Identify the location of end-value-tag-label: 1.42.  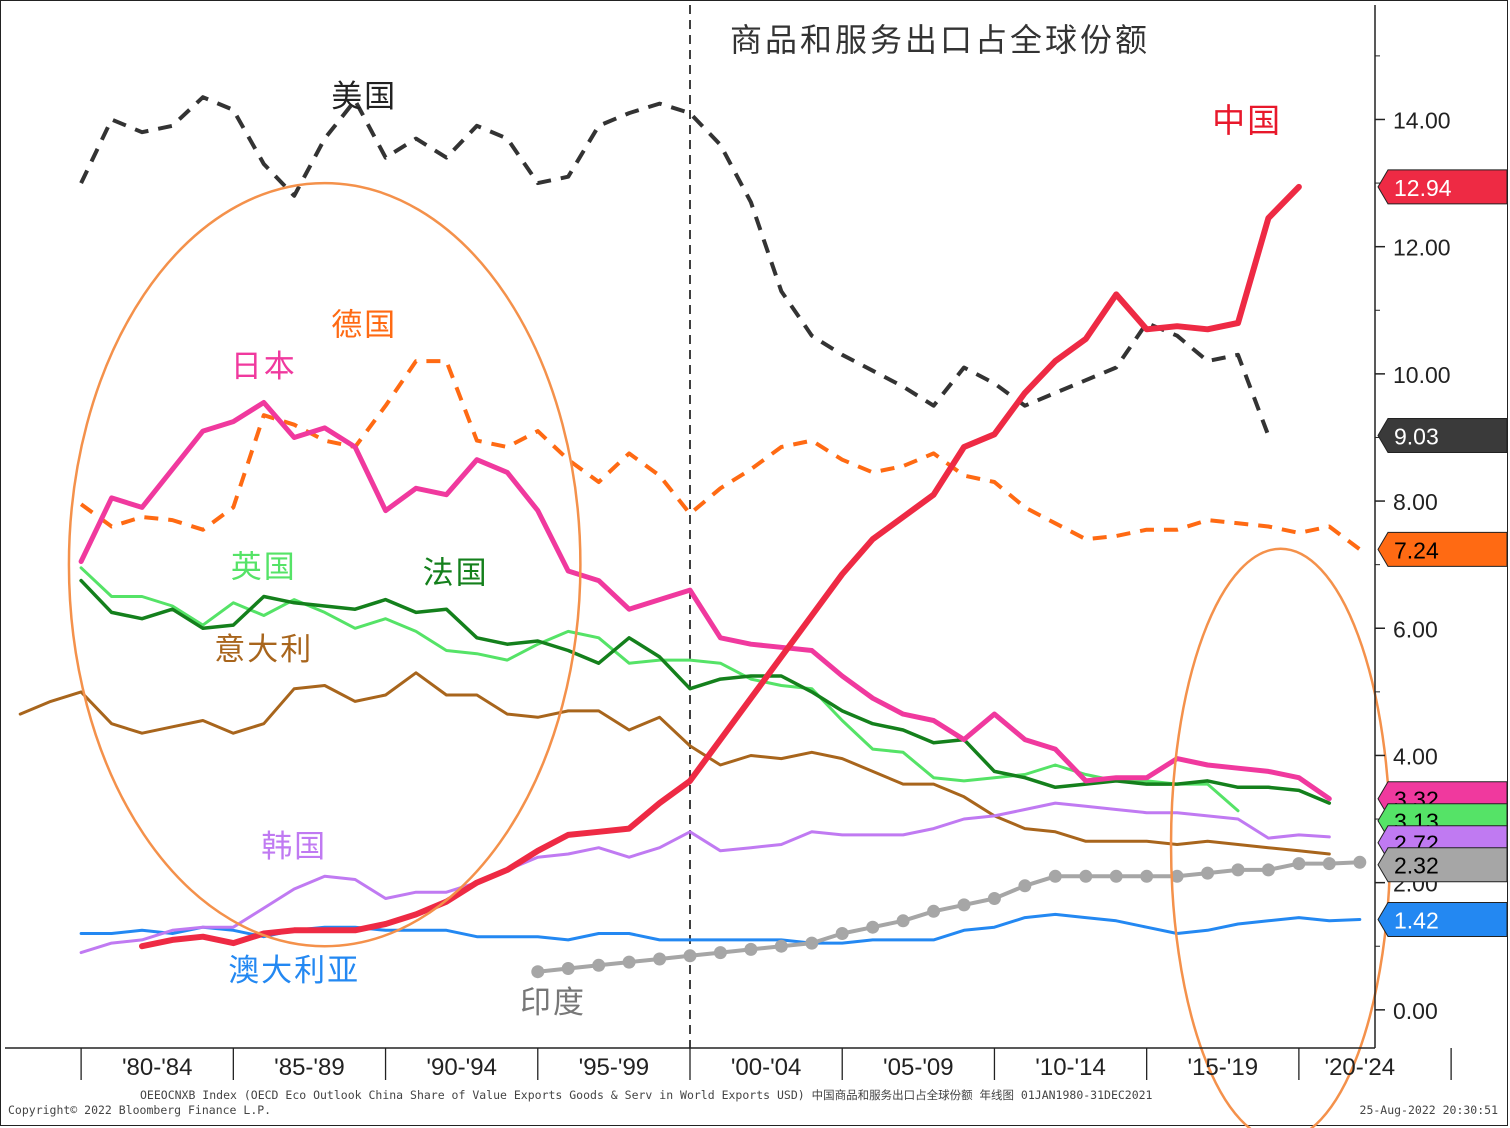
(1416, 921).